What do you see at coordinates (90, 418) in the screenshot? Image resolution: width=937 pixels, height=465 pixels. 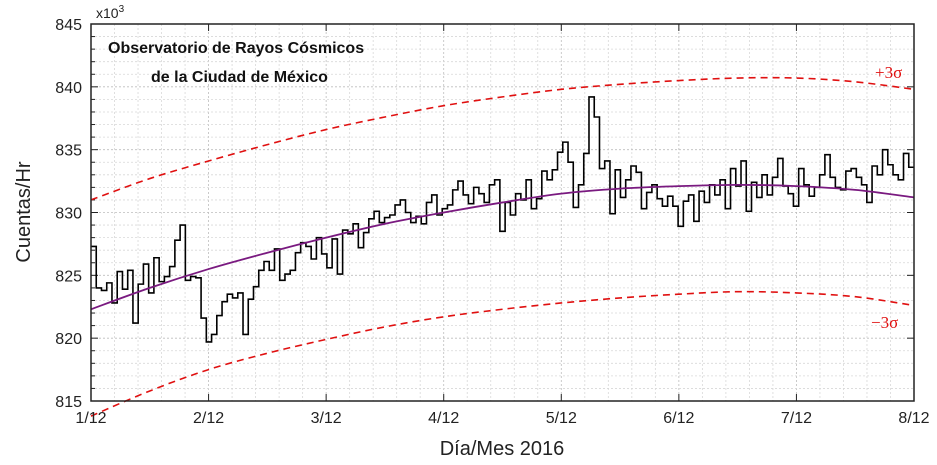 I see `x-tick-label: 1/12` at bounding box center [90, 418].